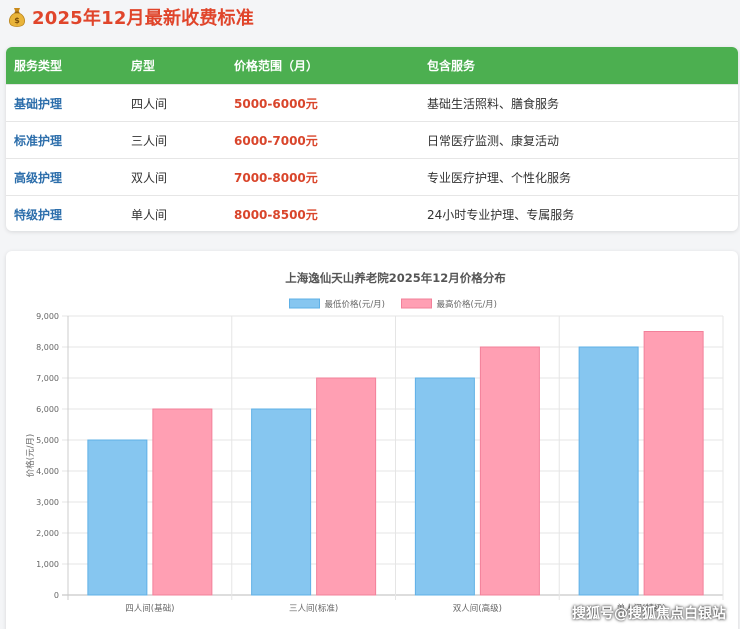  Describe the element at coordinates (395, 278) in the screenshot. I see `chart-title: 上海逸仙天山养老院2025年12月价格分布` at that location.